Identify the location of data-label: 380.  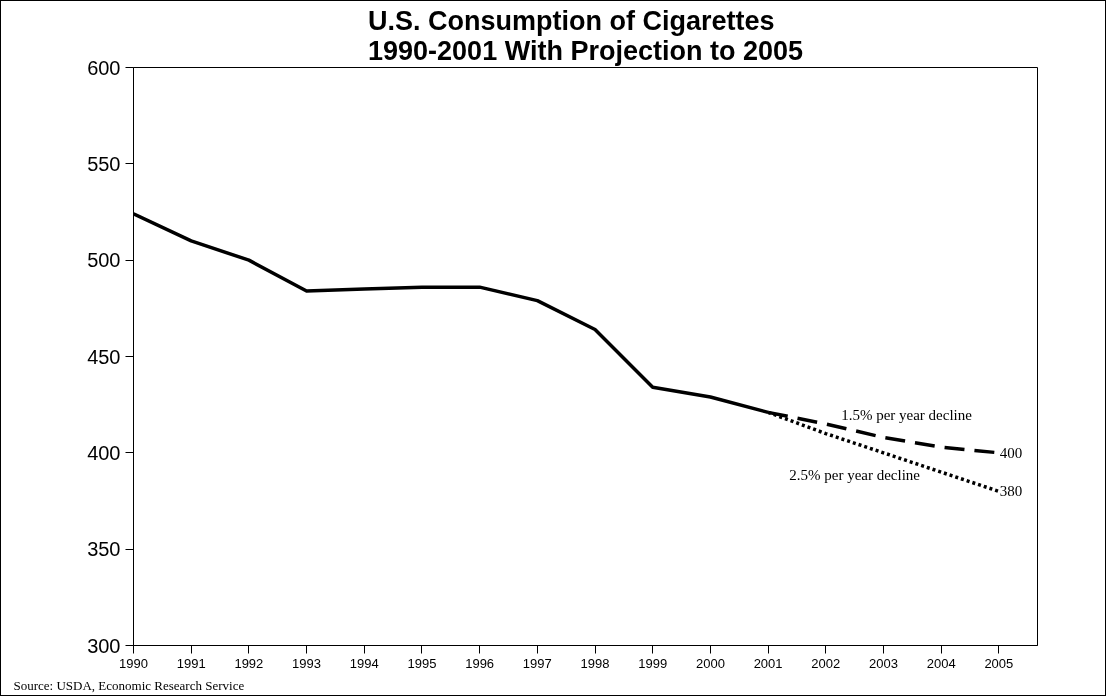
(1011, 491).